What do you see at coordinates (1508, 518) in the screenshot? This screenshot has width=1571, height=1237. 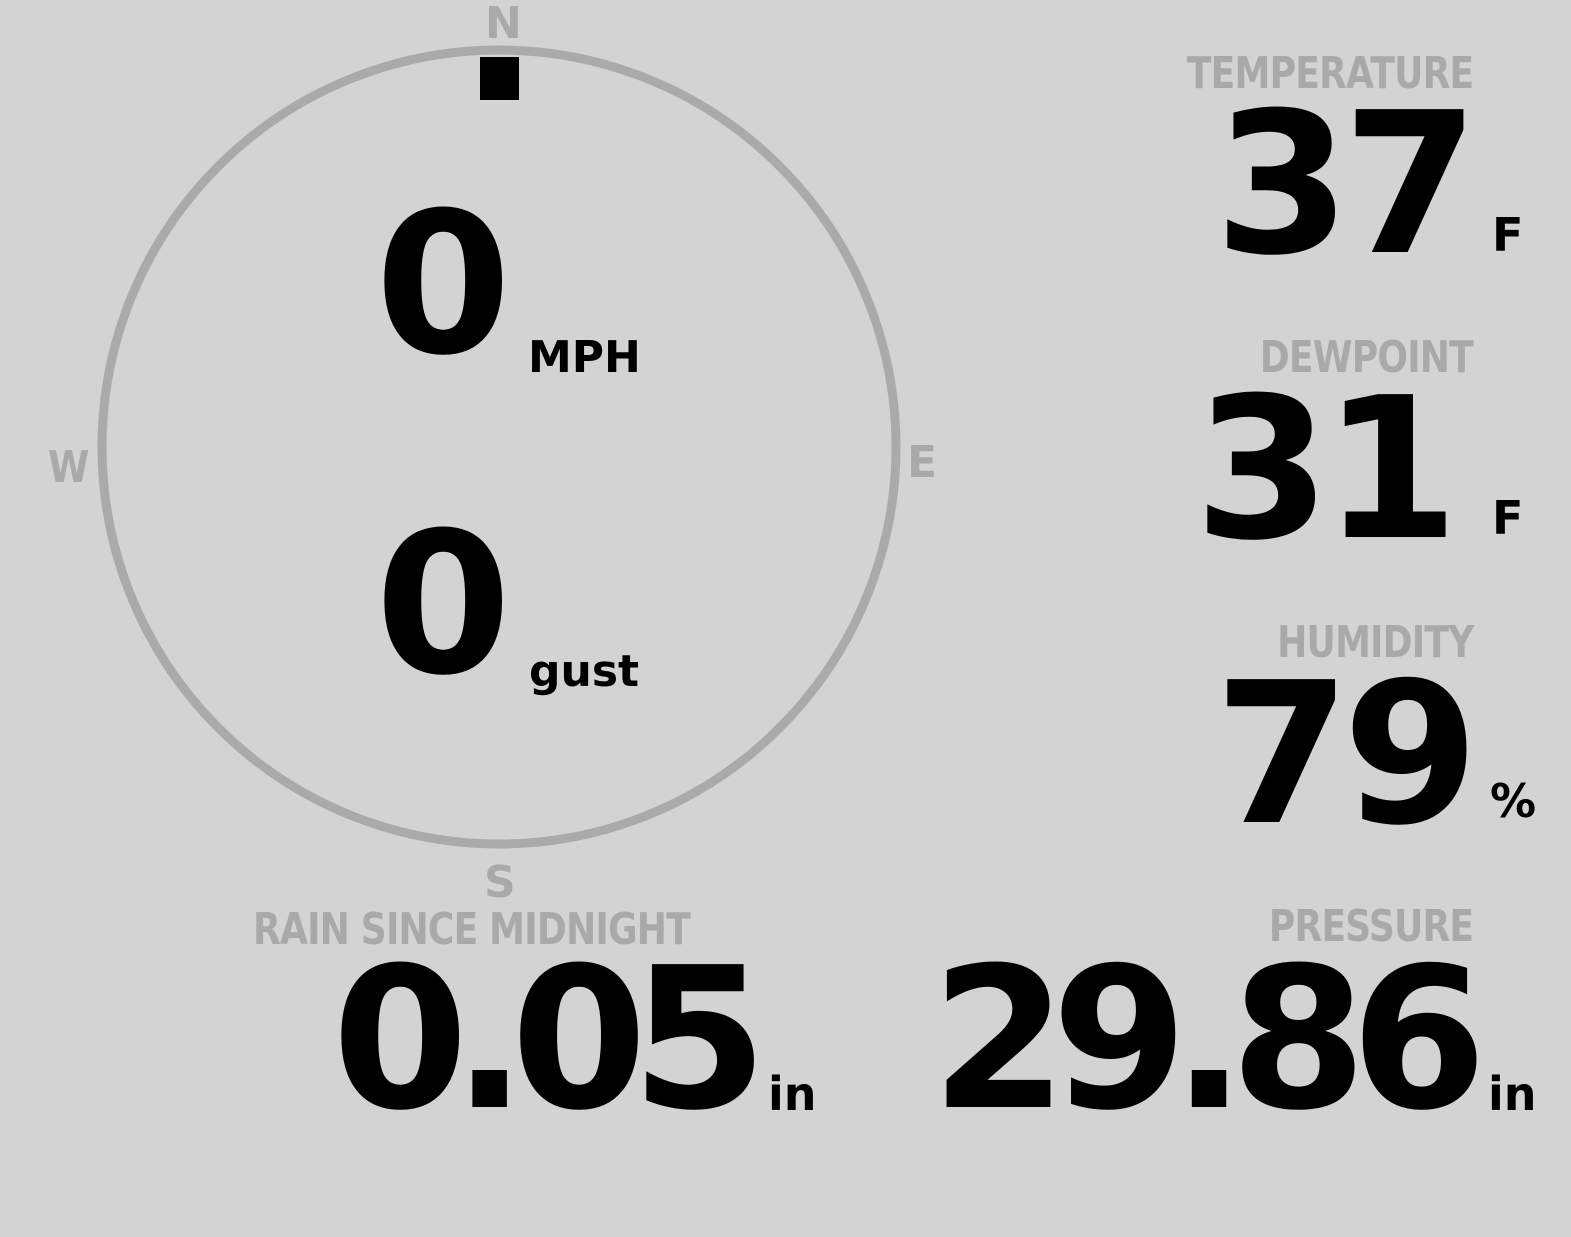 I see `dewpoint-unit: F` at bounding box center [1508, 518].